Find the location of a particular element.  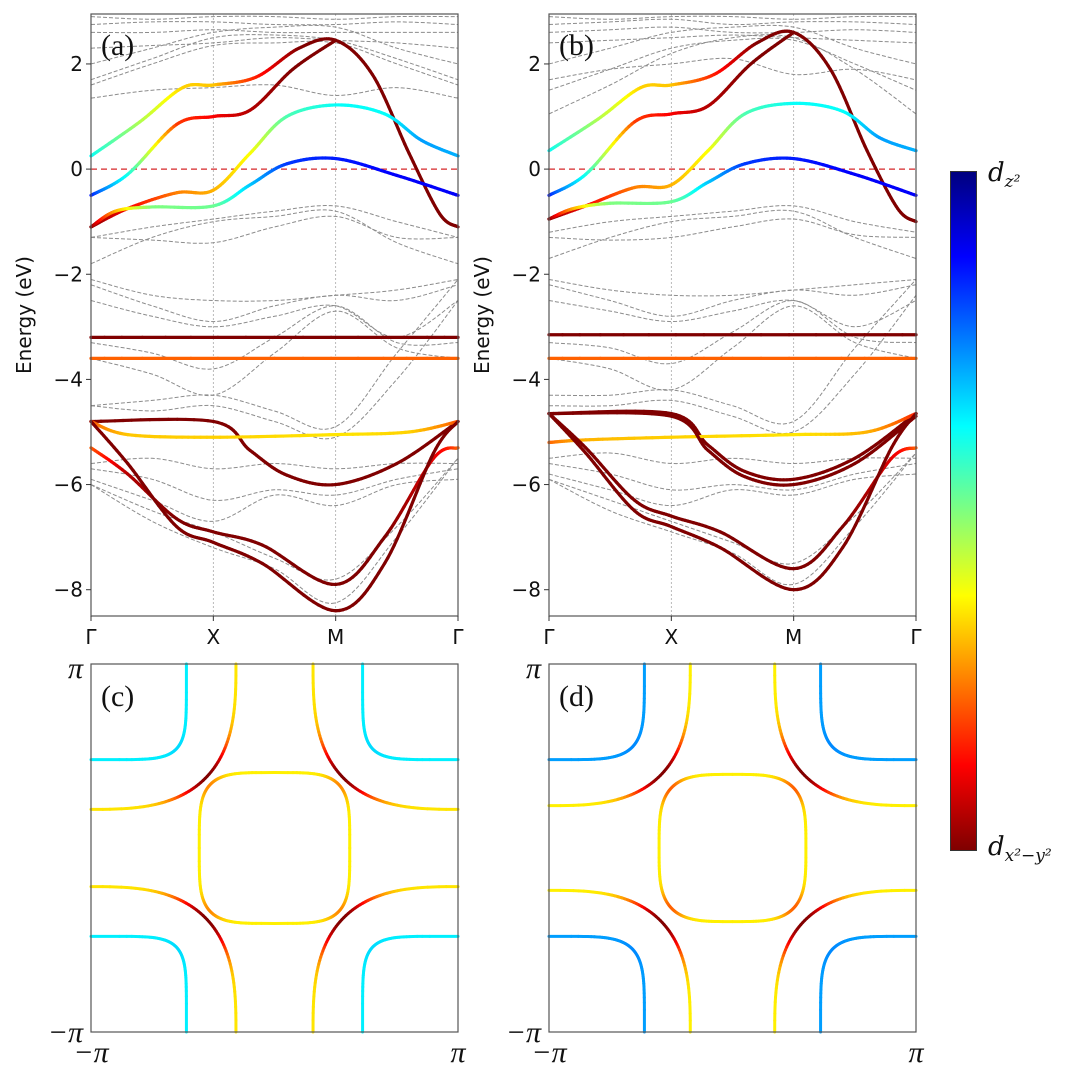

fermi-surface-panel-d is located at coordinates (732, 848).